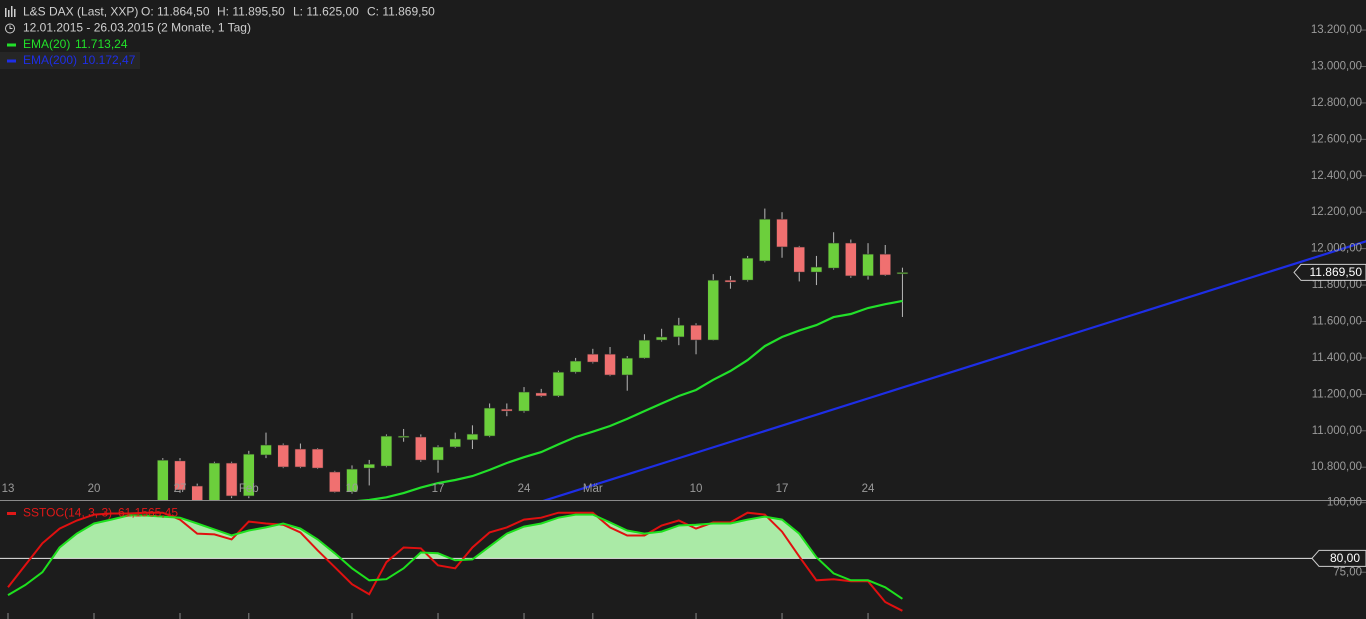 The width and height of the screenshot is (1366, 619). Describe the element at coordinates (1337, 285) in the screenshot. I see `y-tick-label: 11.800,00` at that location.